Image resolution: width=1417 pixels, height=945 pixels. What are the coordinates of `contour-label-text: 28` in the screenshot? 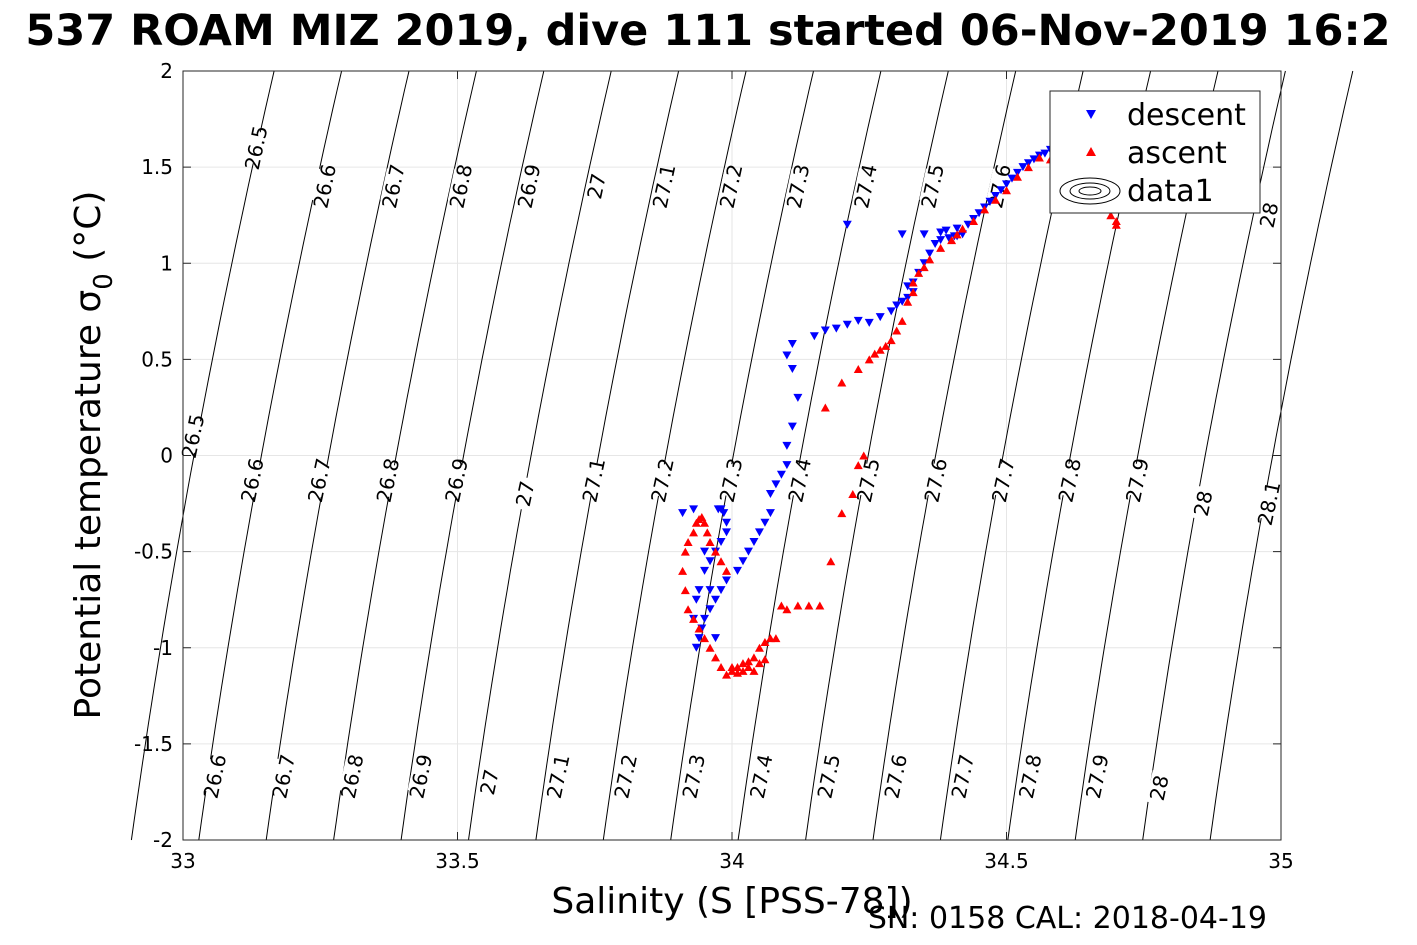 It's located at (1203, 503).